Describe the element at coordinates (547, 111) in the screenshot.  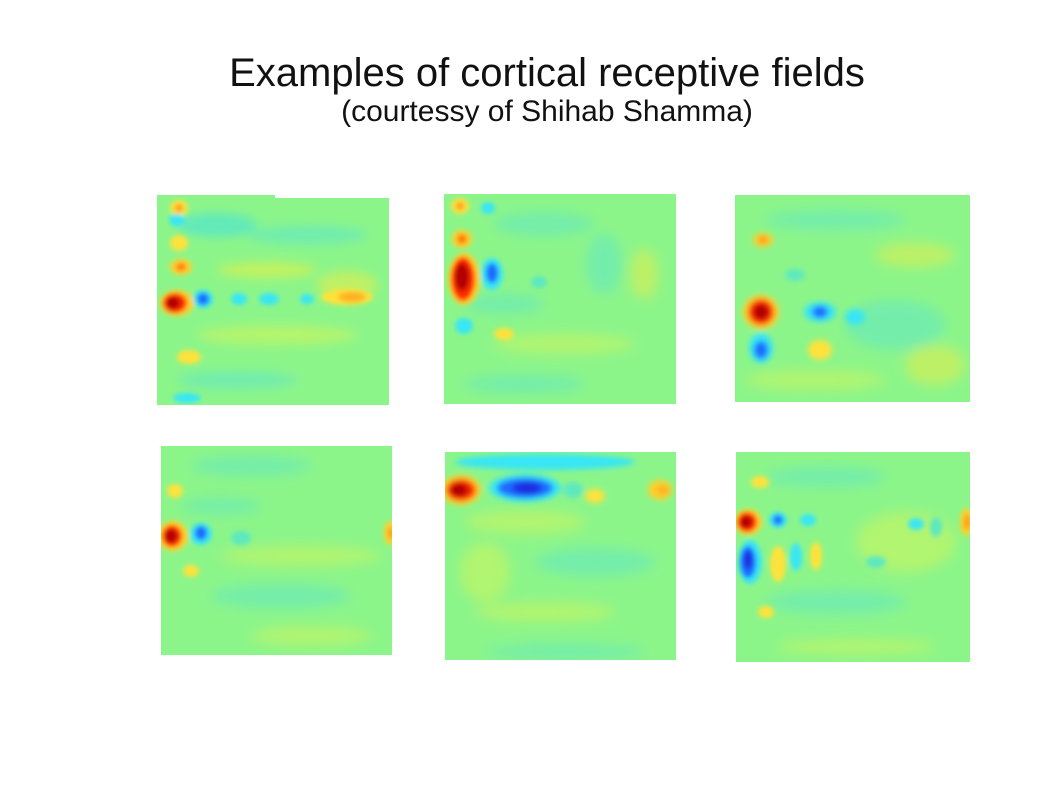
I see `slide-subtitle: (courtessy of Shihab Shamma)` at that location.